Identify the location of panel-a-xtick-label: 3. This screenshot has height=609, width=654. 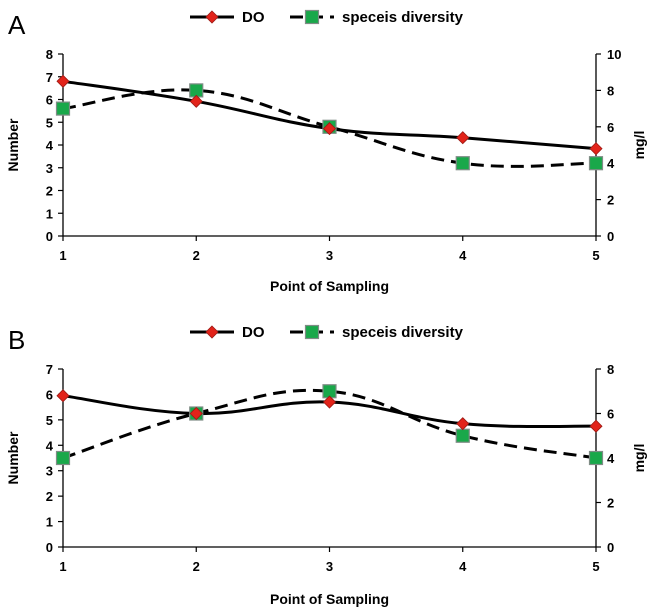
(329, 255).